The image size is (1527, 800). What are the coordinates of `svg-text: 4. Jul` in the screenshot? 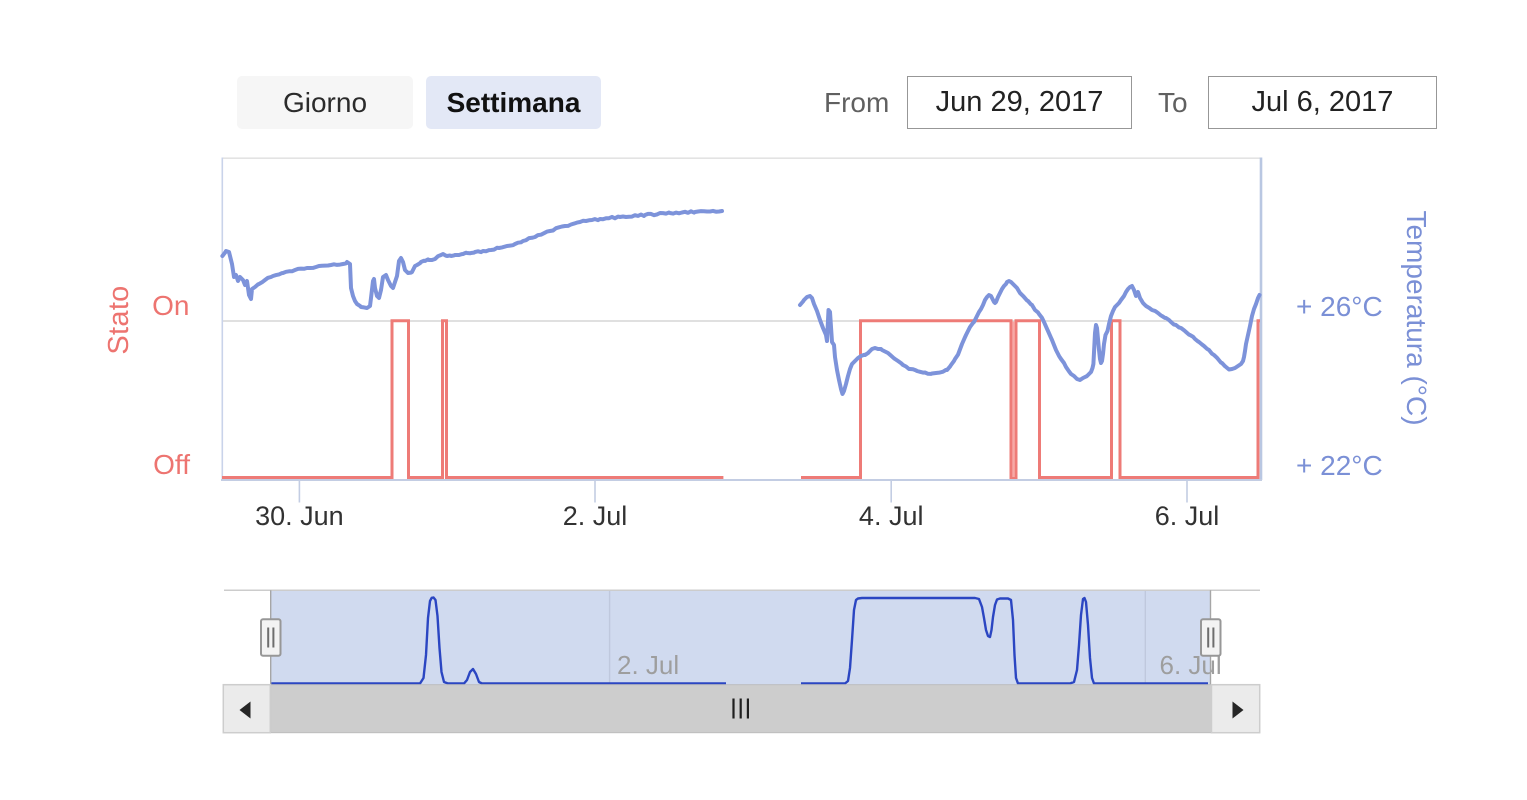 It's located at (891, 516).